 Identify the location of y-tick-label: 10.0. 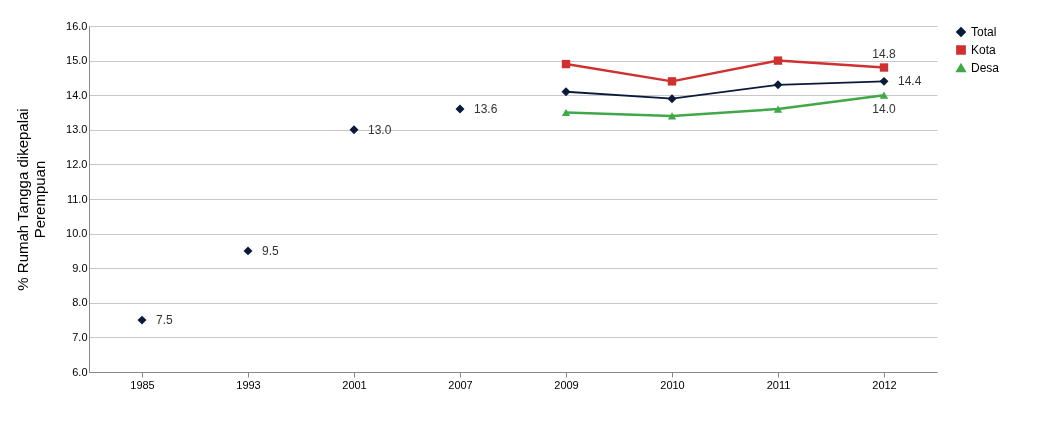
(77, 233).